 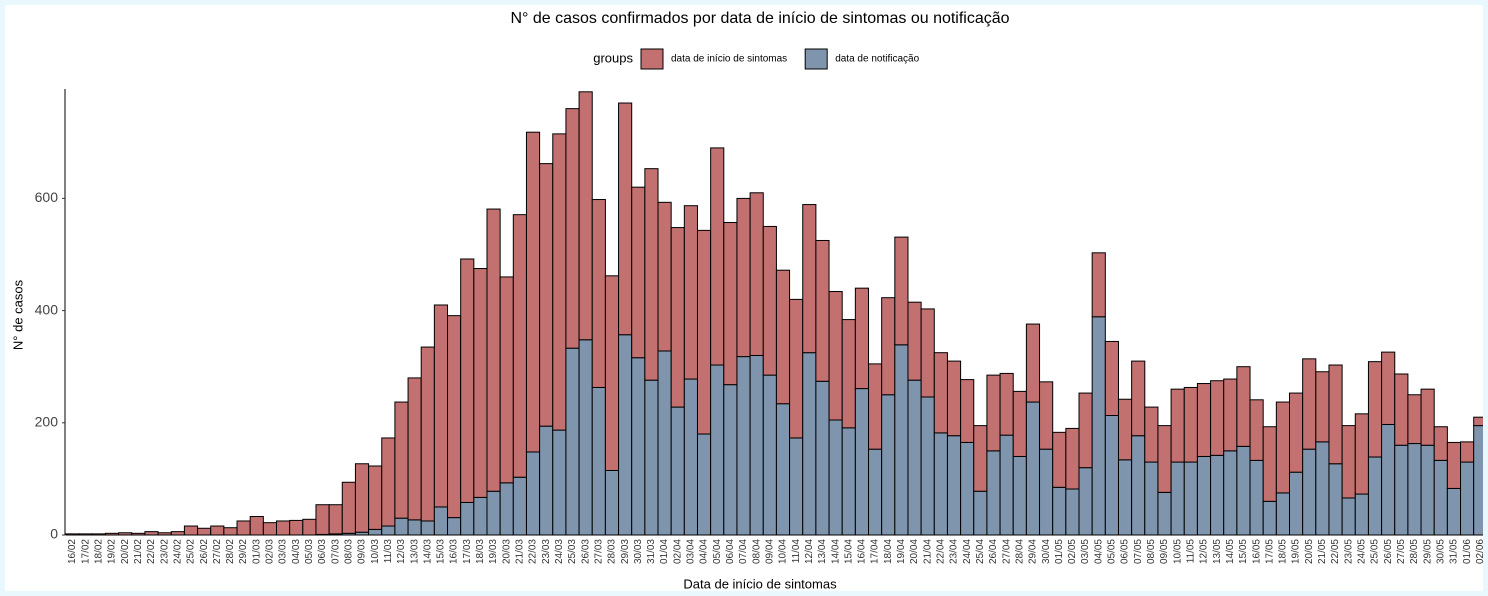 What do you see at coordinates (296, 551) in the screenshot?
I see `x-tick-label: 04/03` at bounding box center [296, 551].